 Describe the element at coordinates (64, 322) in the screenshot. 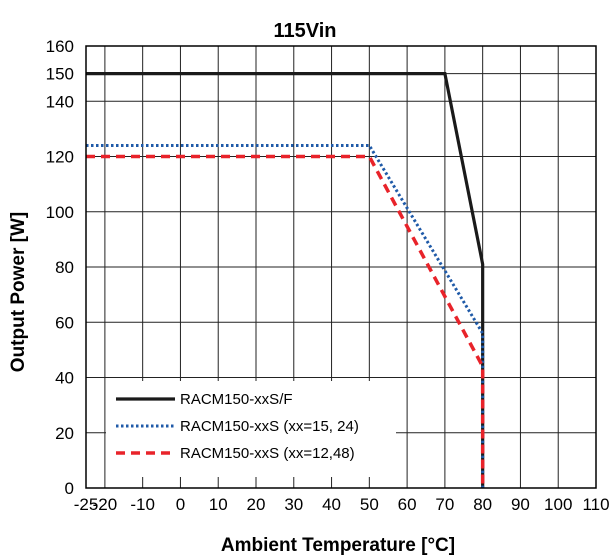

I see `y-tick-label: 60` at that location.